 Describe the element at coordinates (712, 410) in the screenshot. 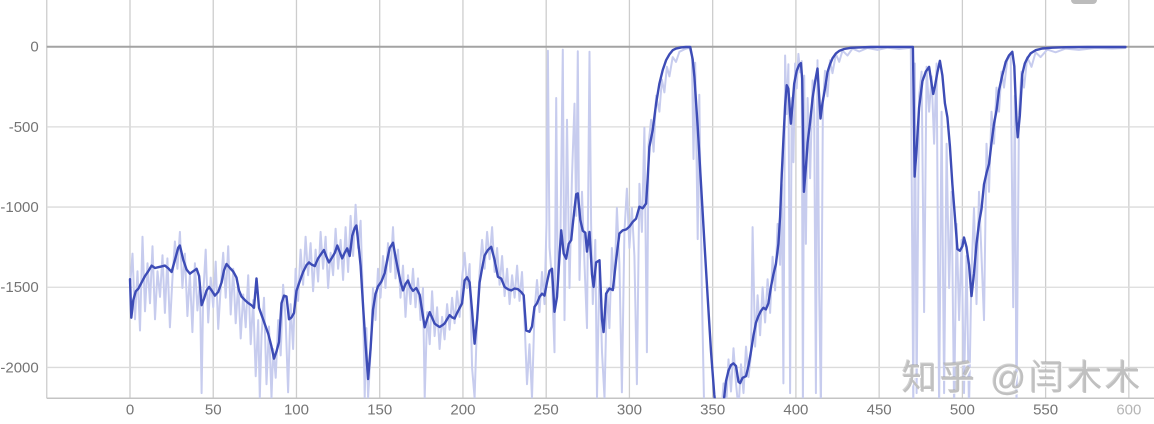

I see `x-tick-label: 350` at that location.